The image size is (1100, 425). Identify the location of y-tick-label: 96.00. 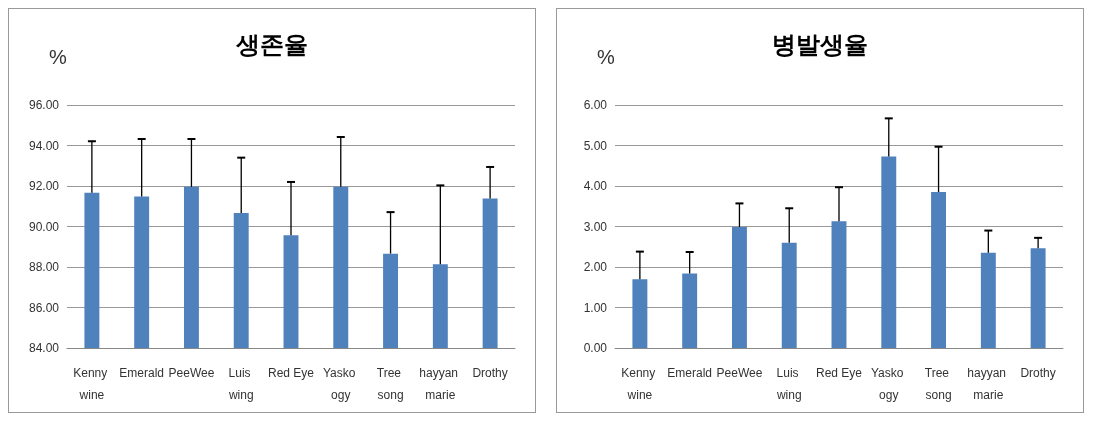
(44, 105).